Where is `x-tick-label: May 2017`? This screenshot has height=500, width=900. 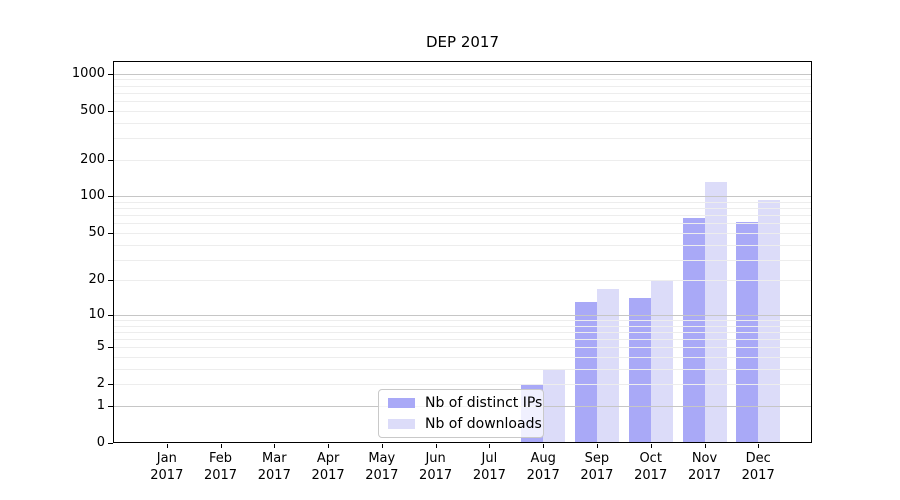
x-tick-label: May 2017 is located at coordinates (382, 467).